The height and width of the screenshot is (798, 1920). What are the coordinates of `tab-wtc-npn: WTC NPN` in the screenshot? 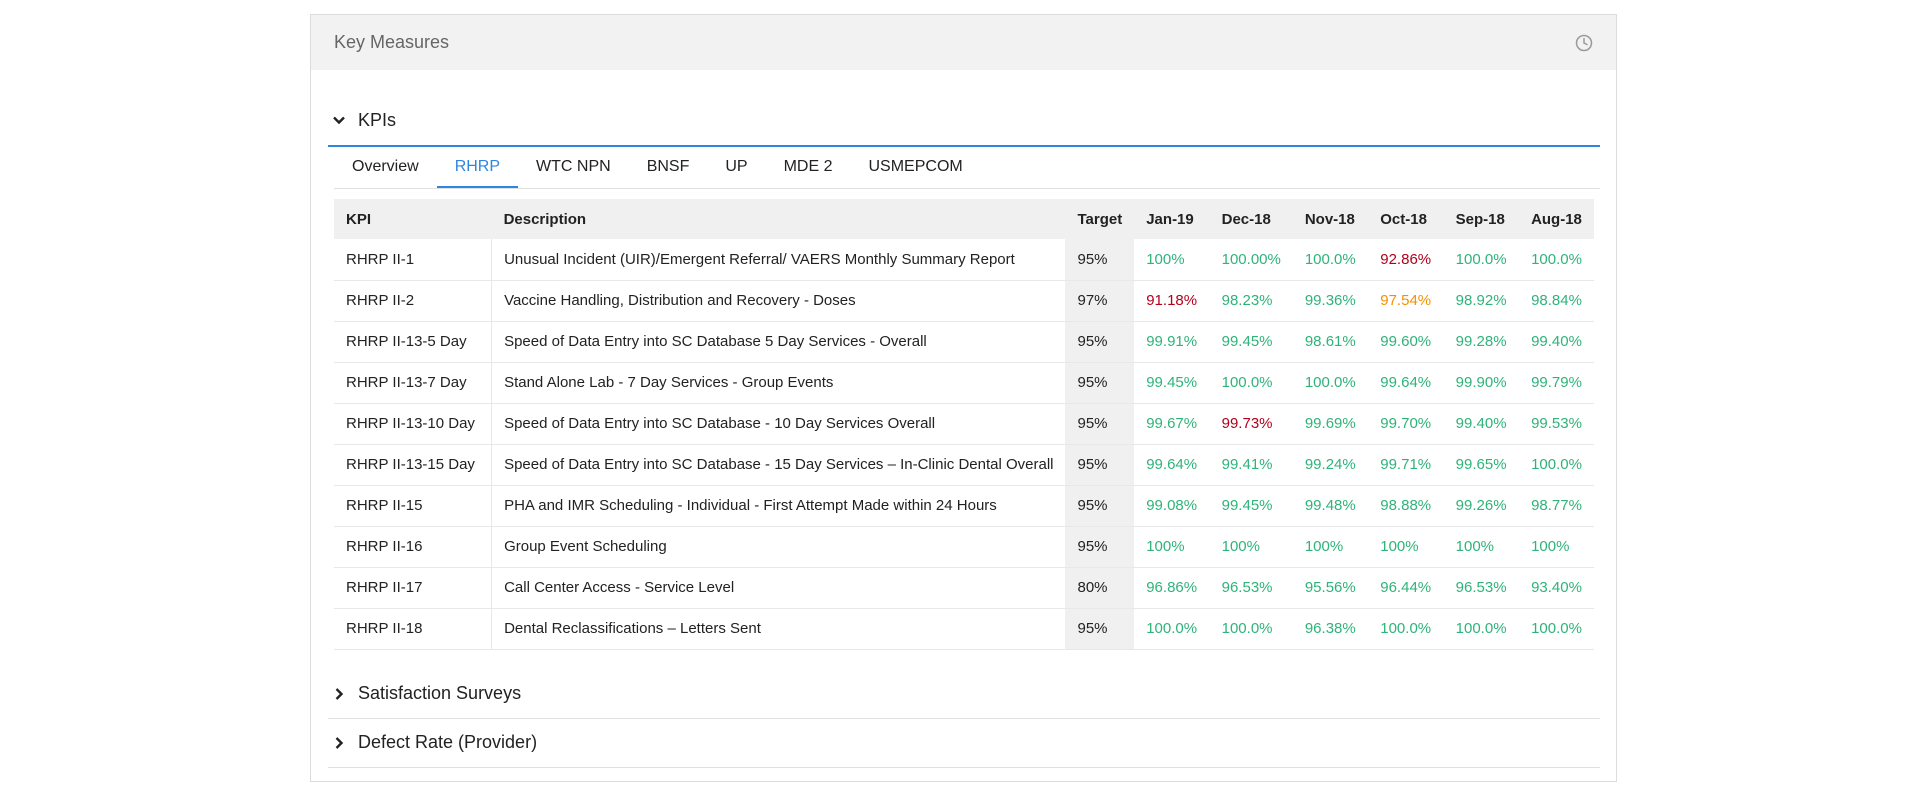 It's located at (573, 166).